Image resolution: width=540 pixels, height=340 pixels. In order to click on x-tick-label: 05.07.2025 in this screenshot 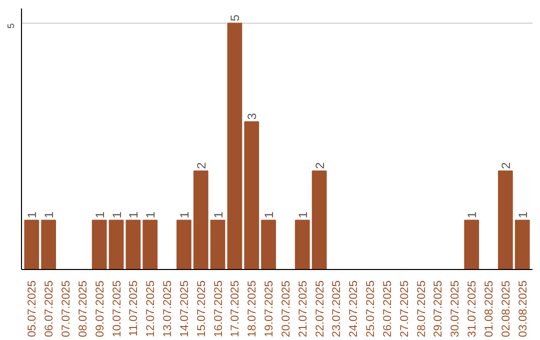, I will do `click(32, 309)`.